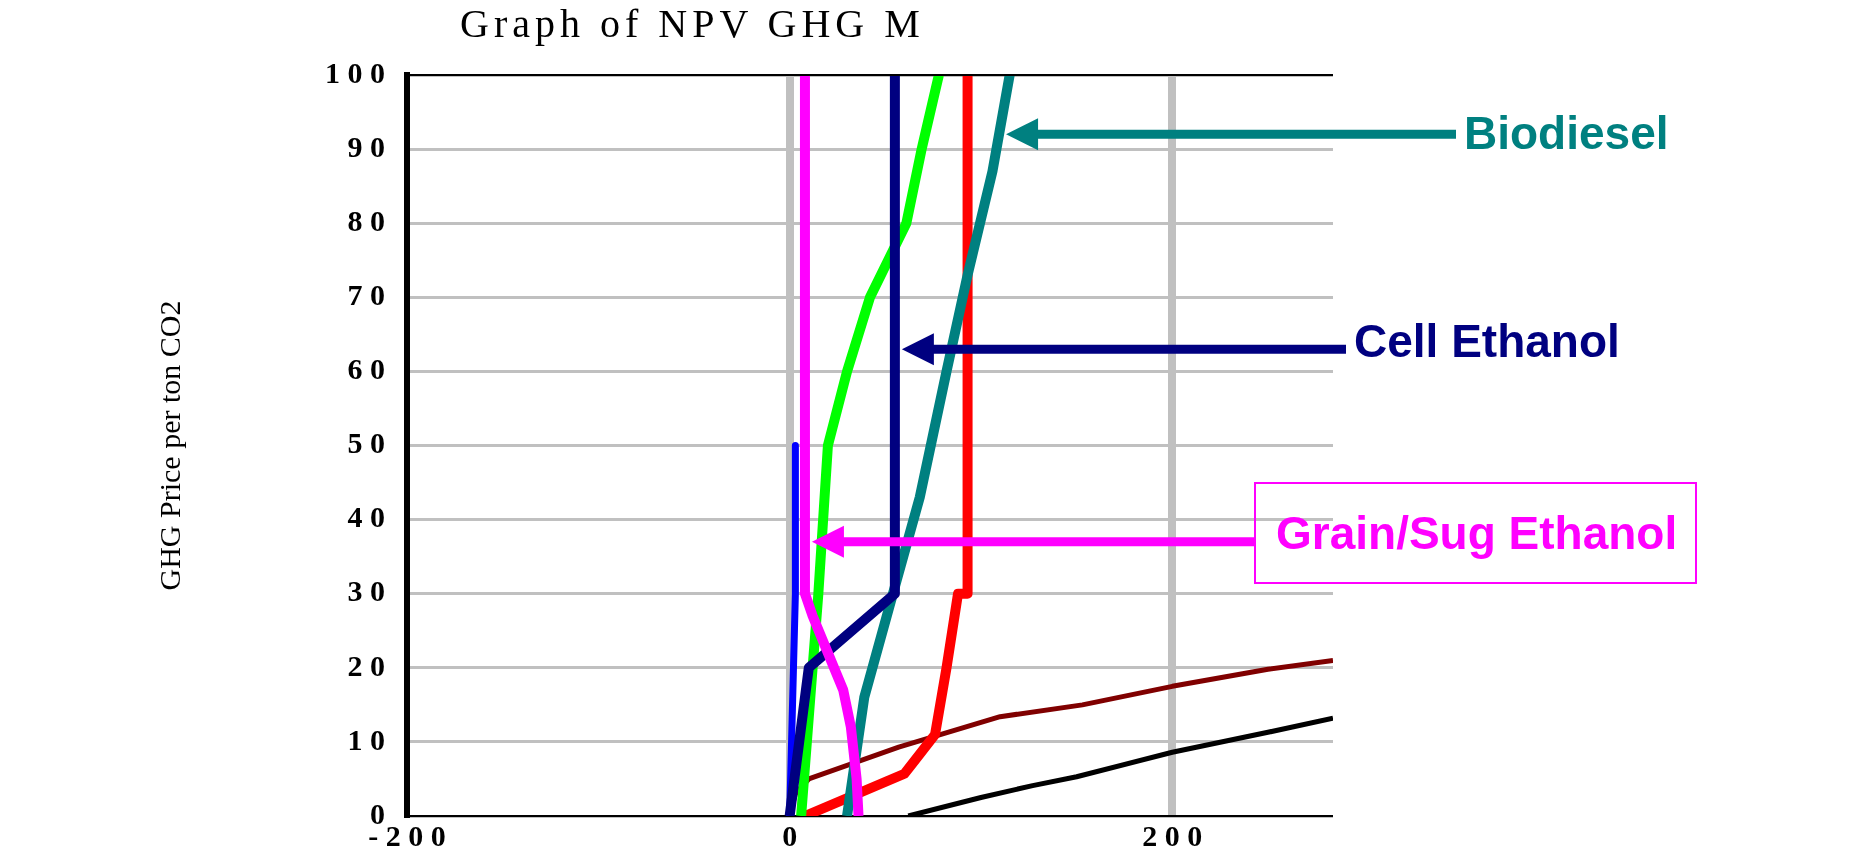 The image size is (1851, 856). What do you see at coordinates (790, 835) in the screenshot?
I see `x-tick-label: 0` at bounding box center [790, 835].